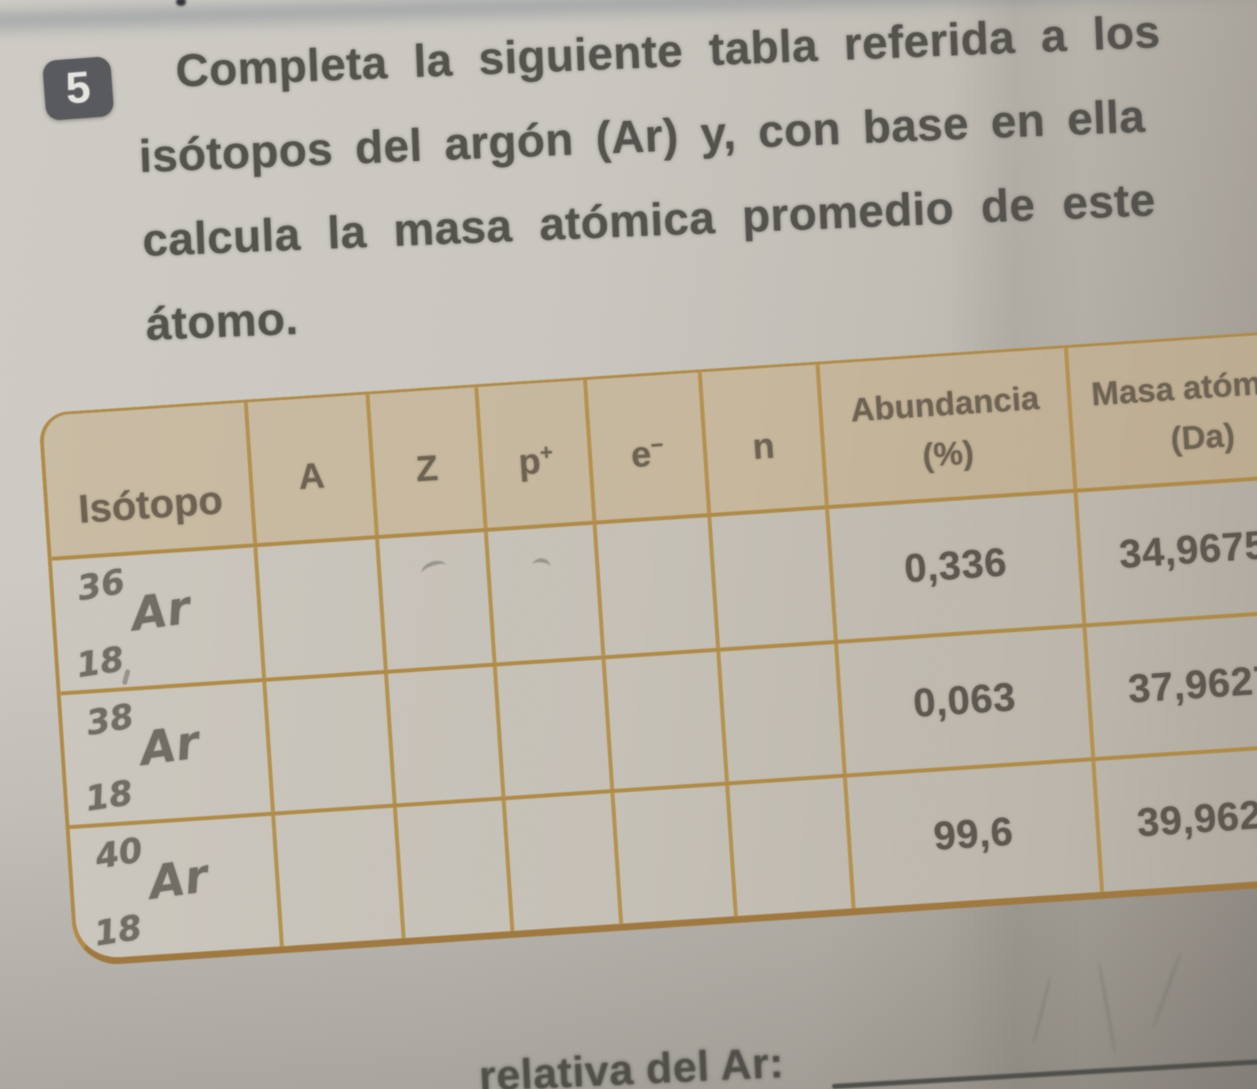 The height and width of the screenshot is (1089, 1257). I want to click on e-charge: −, so click(657, 444).